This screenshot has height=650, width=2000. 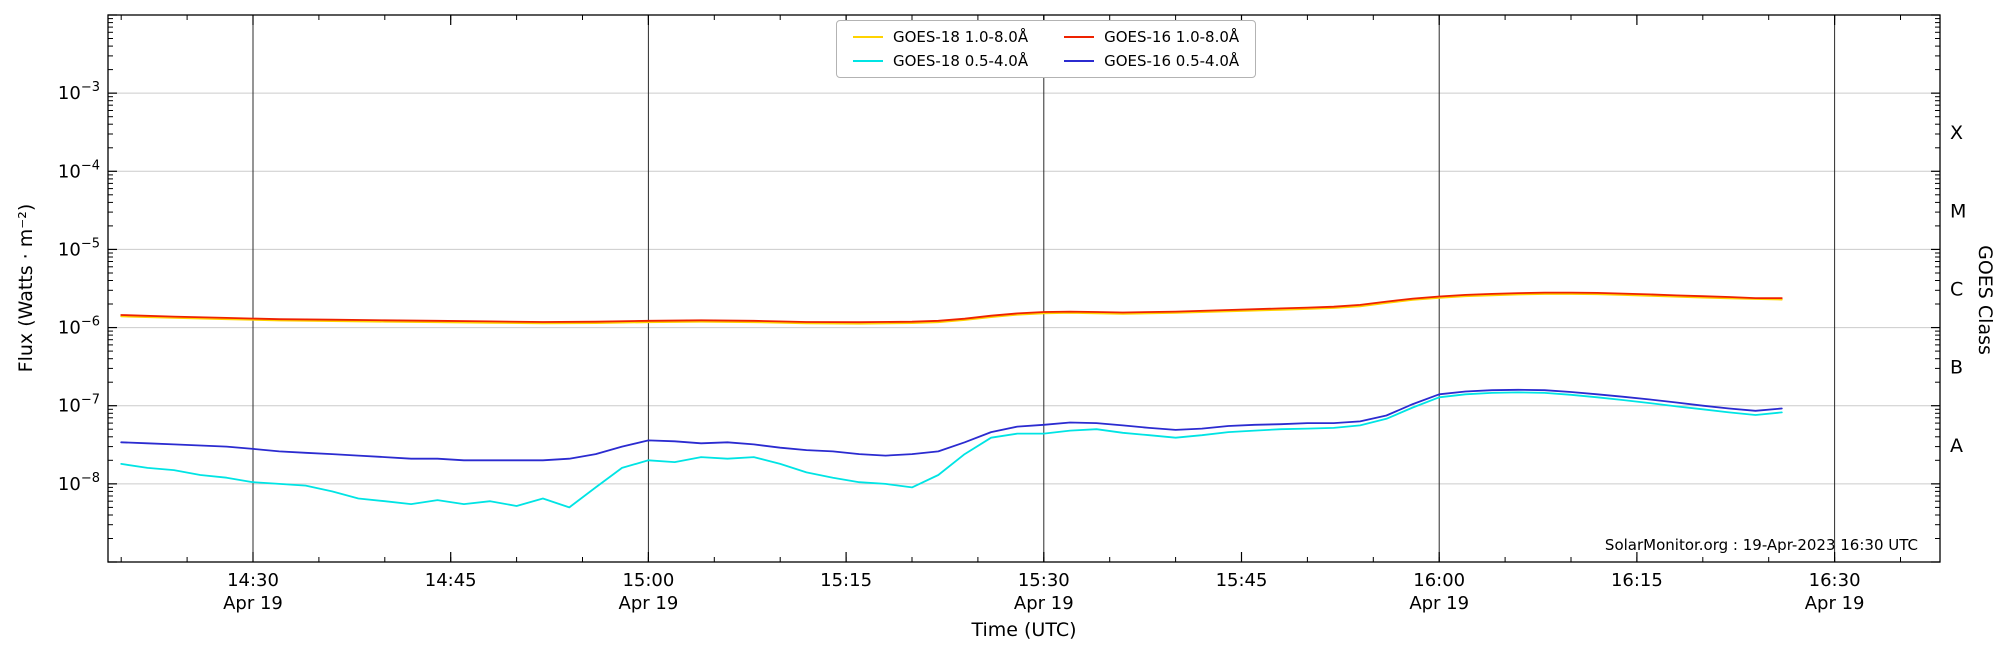 I want to click on series-goes-16-1-0-8-0-, so click(x=951, y=307).